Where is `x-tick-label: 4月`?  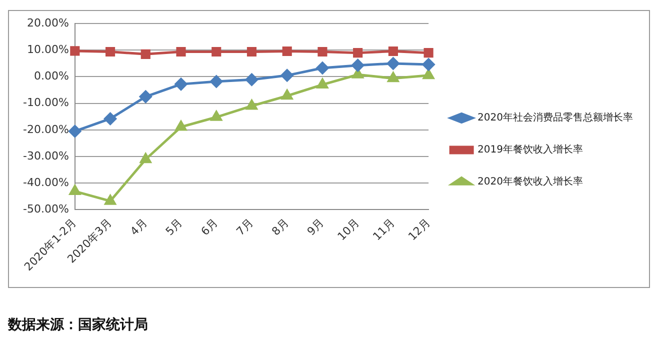
x-tick-label: 4月 is located at coordinates (139, 227).